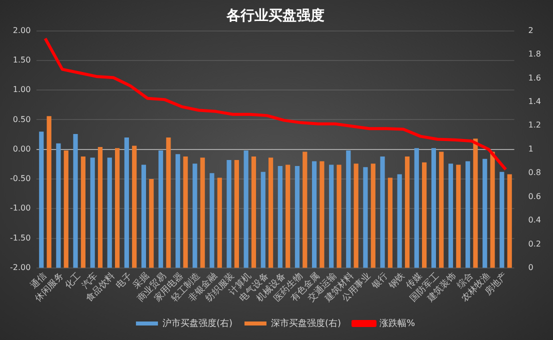 This screenshot has width=553, height=340. Describe the element at coordinates (21, 119) in the screenshot. I see `y-tick-label: 0.50` at that location.